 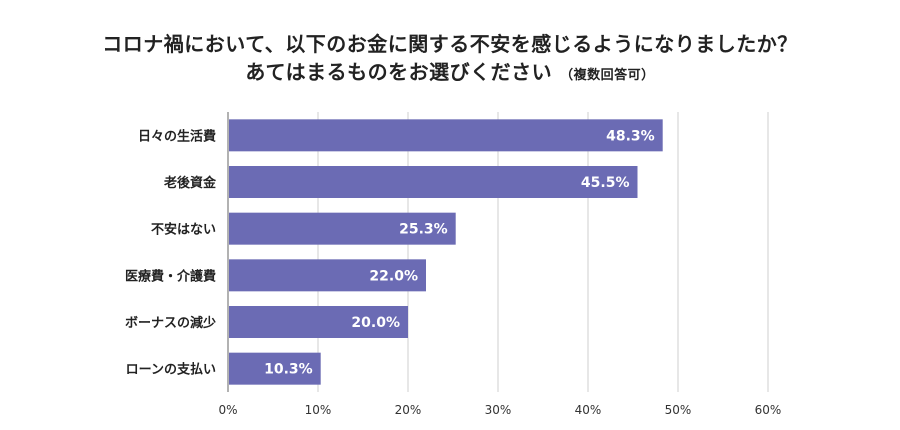 What do you see at coordinates (171, 370) in the screenshot?
I see `category-label: ローンの支払い` at bounding box center [171, 370].